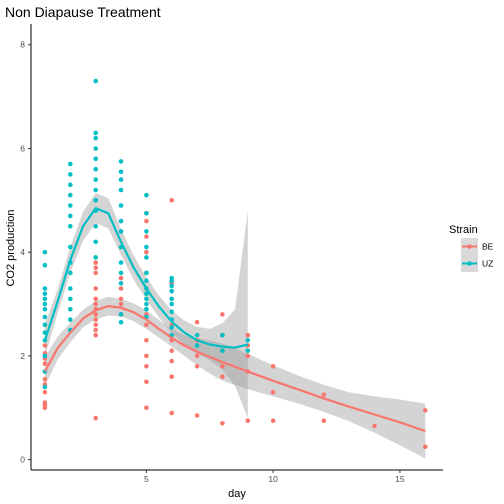 This screenshot has width=504, height=504. Describe the element at coordinates (22, 460) in the screenshot. I see `y-tick-label: 0` at that location.